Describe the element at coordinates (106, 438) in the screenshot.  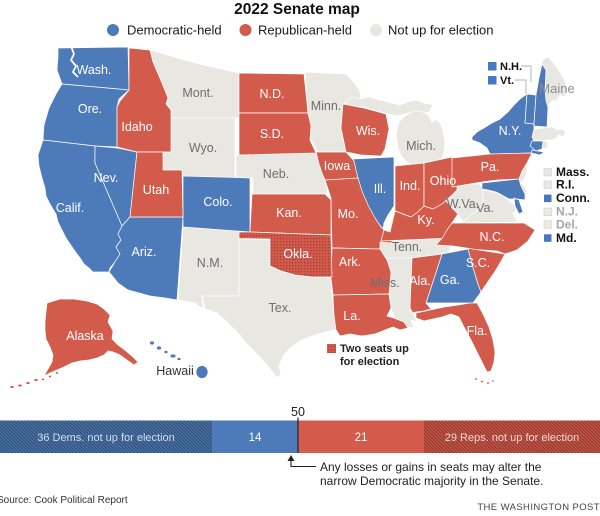
I see `svg-text: 36 Dems. not up for election` at that location.